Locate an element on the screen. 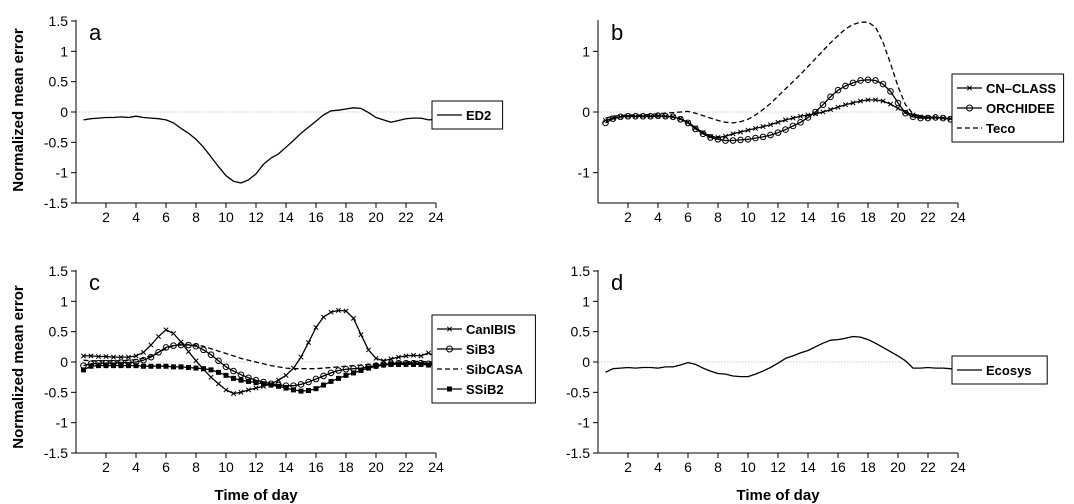 This screenshot has width=1074, height=504. legend-label: SSiB2 is located at coordinates (485, 389).